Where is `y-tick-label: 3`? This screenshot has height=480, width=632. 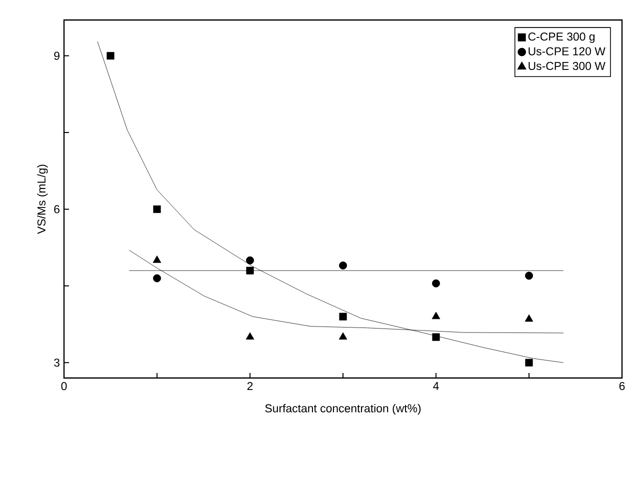 y-tick-label: 3 is located at coordinates (57, 362).